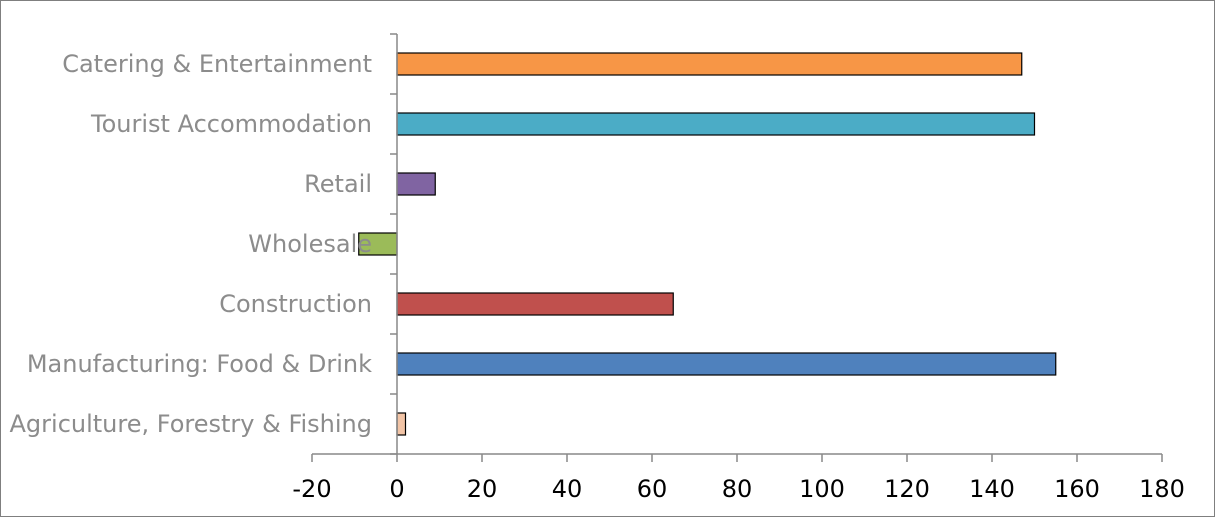  I want to click on x-tick-label: -20, so click(311, 489).